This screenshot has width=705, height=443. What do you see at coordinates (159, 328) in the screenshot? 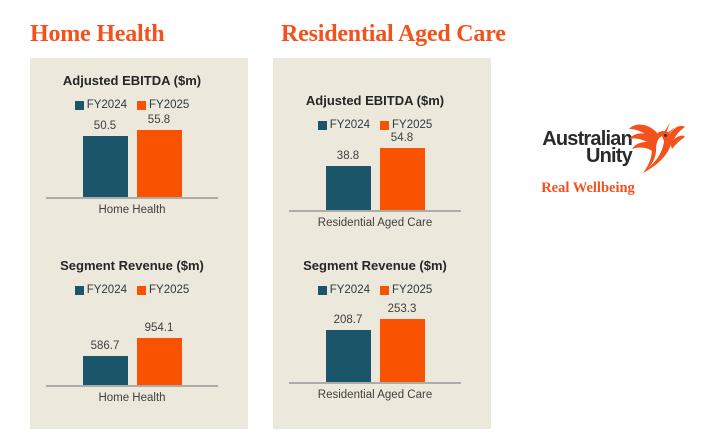
I see `bar-value-label: 954.1` at bounding box center [159, 328].